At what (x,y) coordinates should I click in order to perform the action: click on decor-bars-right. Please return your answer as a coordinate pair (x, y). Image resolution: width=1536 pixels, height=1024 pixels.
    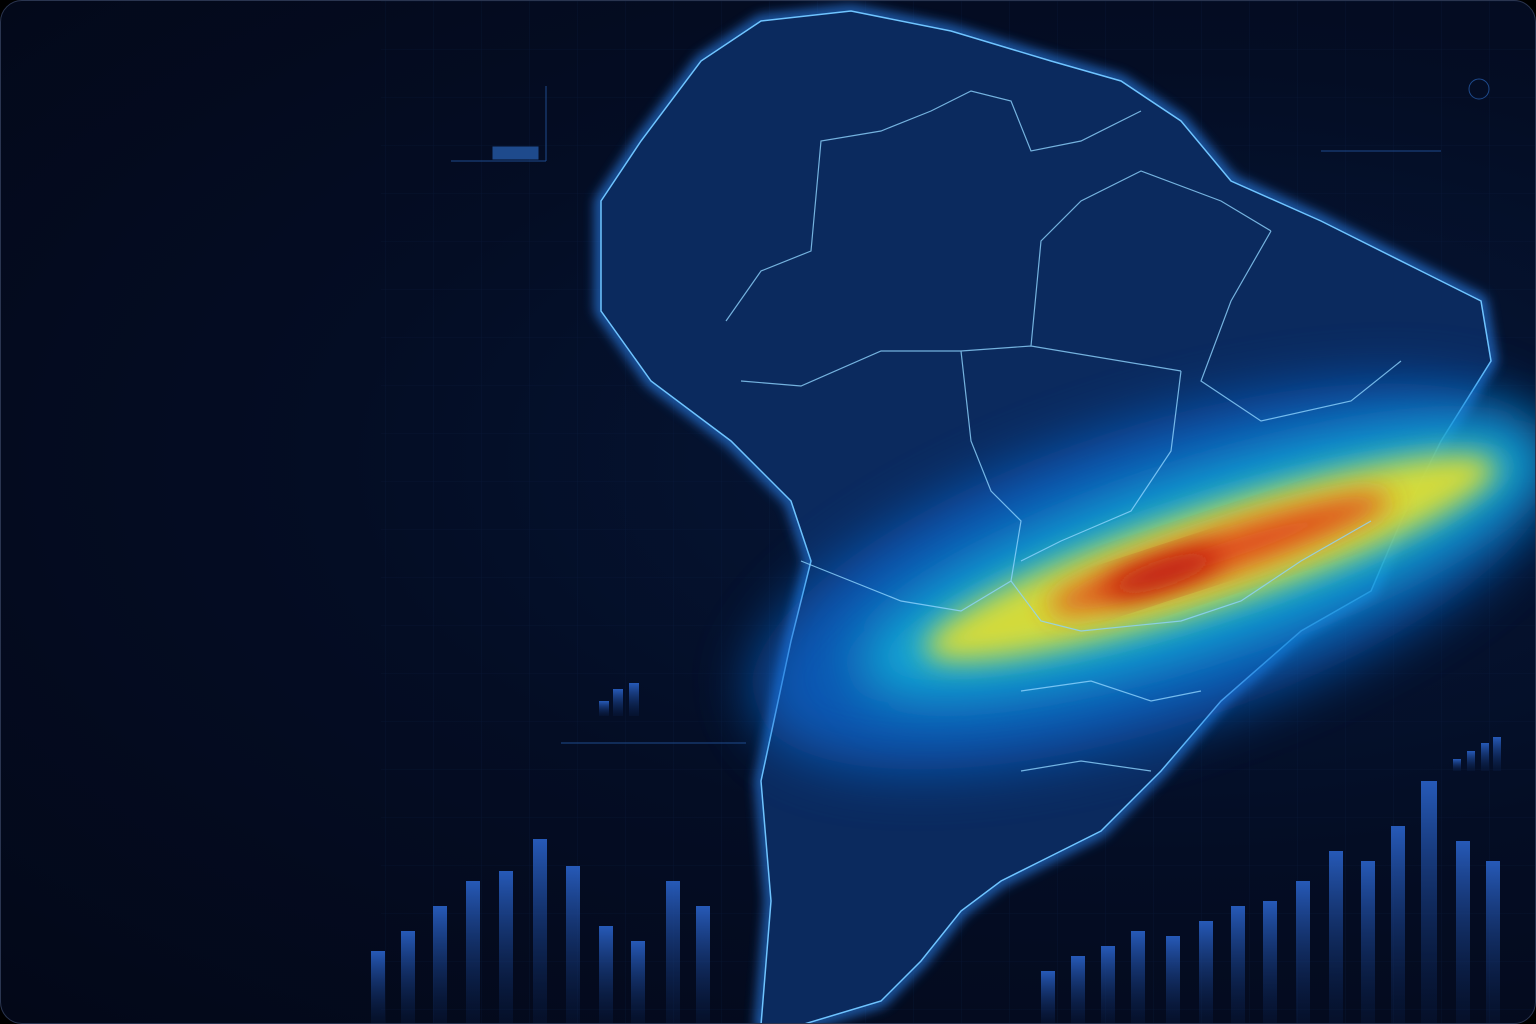
    Looking at the image, I should click on (1271, 880).